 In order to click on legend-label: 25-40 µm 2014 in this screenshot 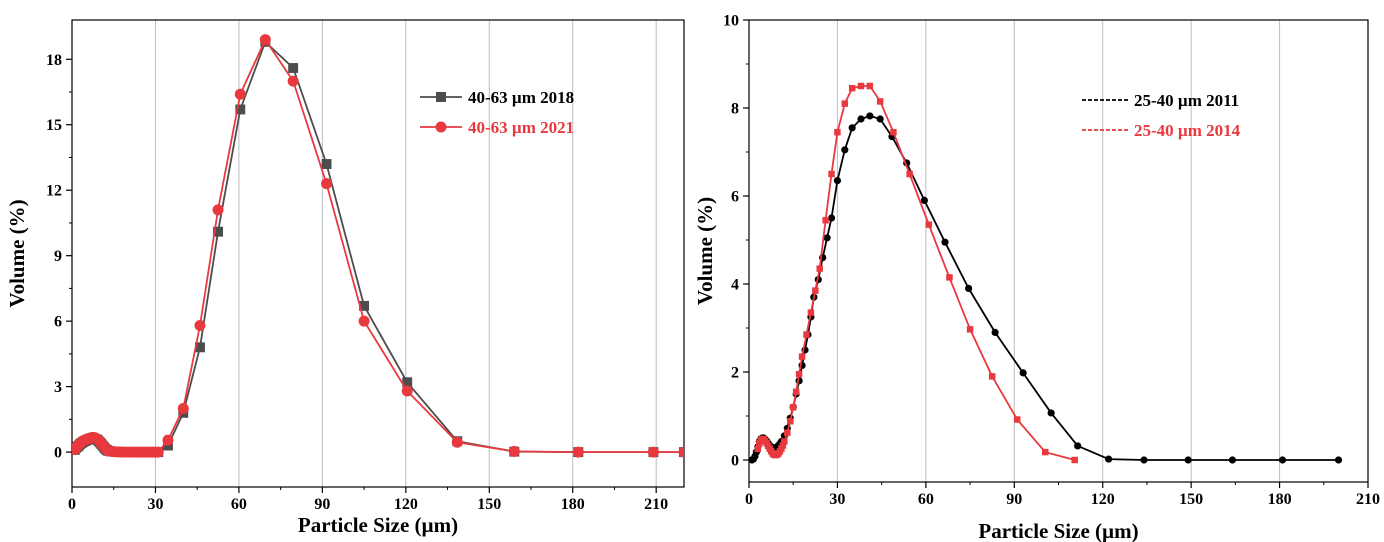, I will do `click(1187, 130)`.